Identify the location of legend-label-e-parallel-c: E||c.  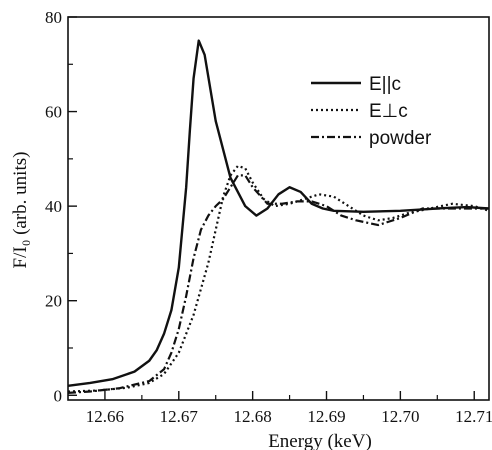
(385, 84).